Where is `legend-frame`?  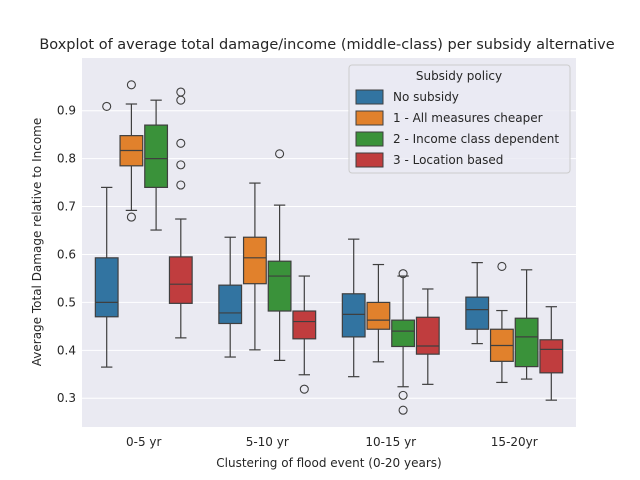
legend-frame is located at coordinates (459, 119).